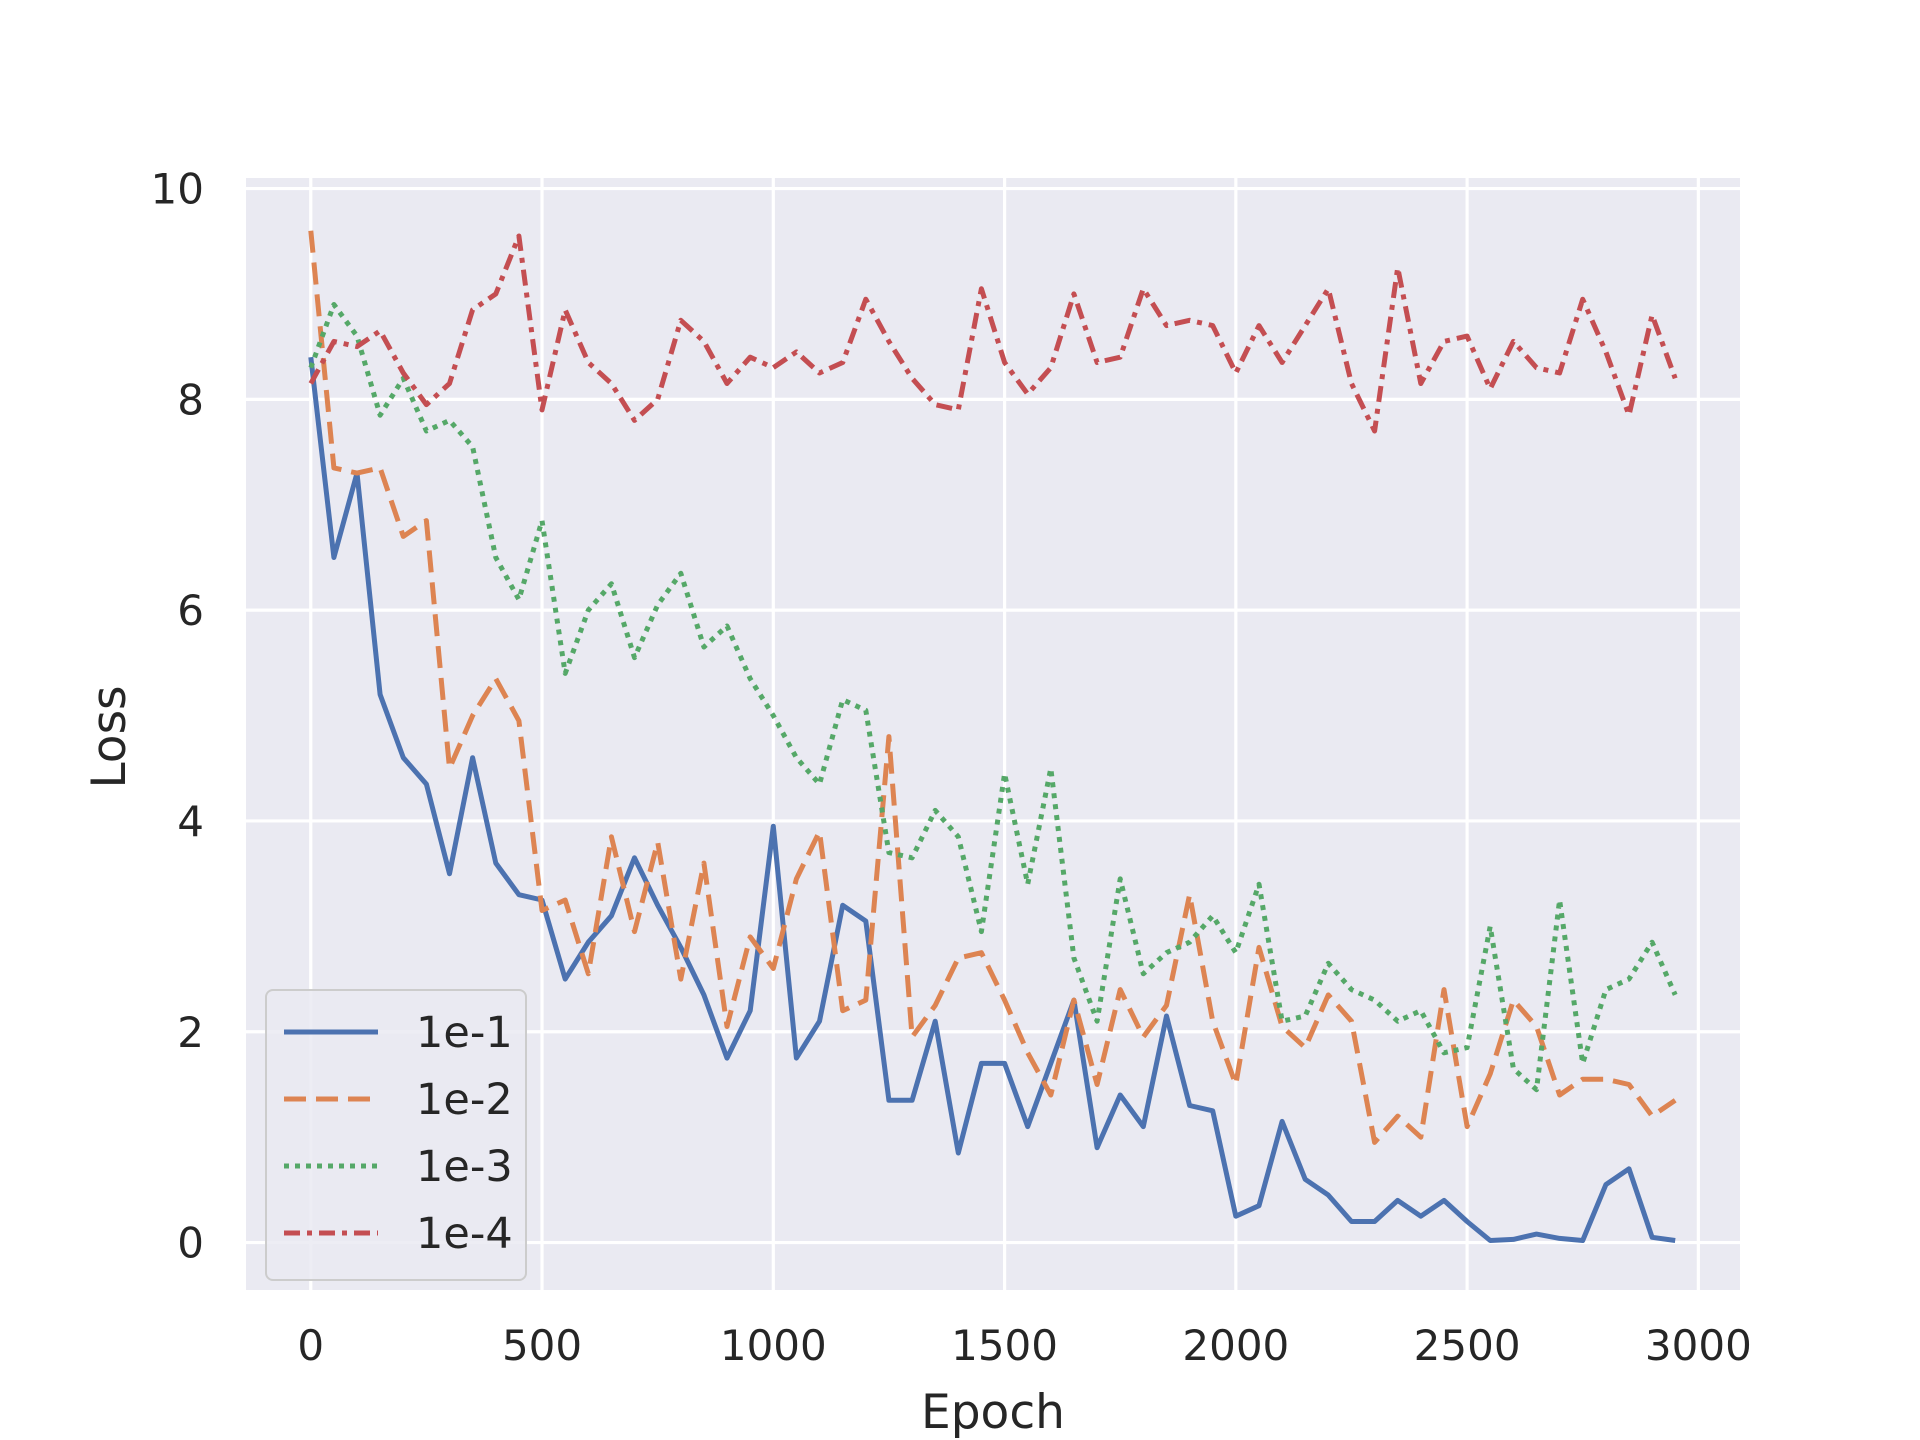 This screenshot has height=1440, width=1920. Describe the element at coordinates (542, 1345) in the screenshot. I see `x-tick-label: 500` at that location.